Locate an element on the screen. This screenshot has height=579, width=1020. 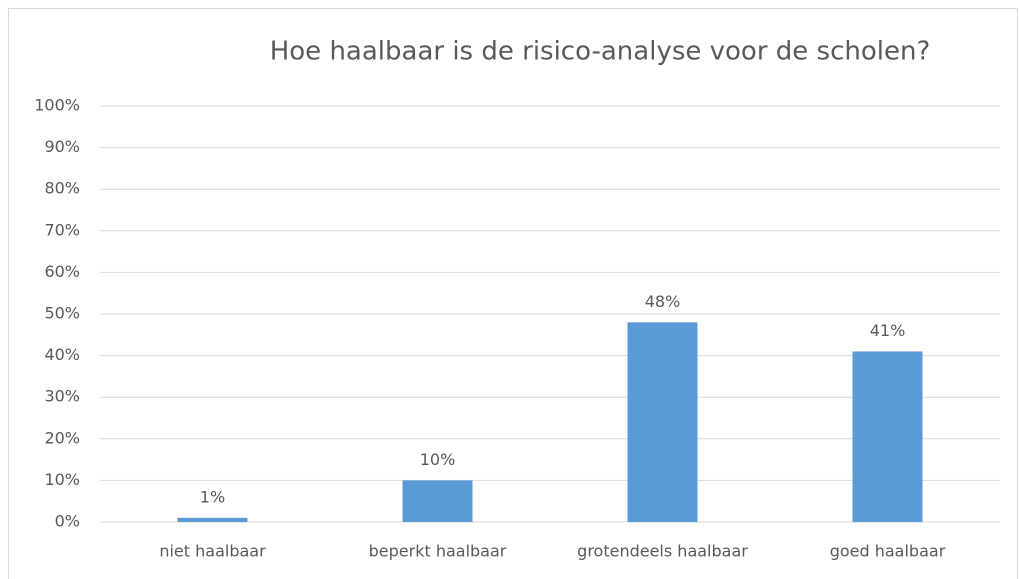
x-tick-label: beperkt haalbaar is located at coordinates (438, 551).